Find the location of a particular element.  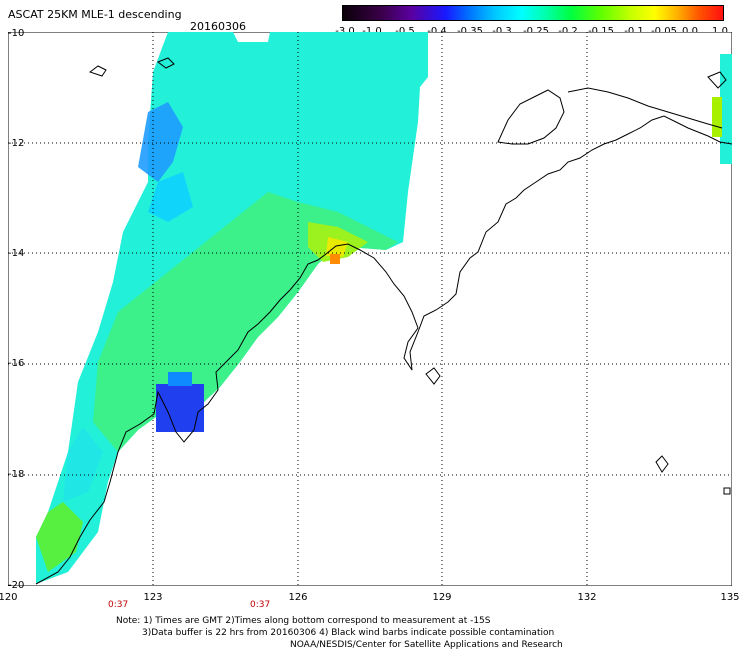

y-tick-label: -16 is located at coordinates (16, 363).